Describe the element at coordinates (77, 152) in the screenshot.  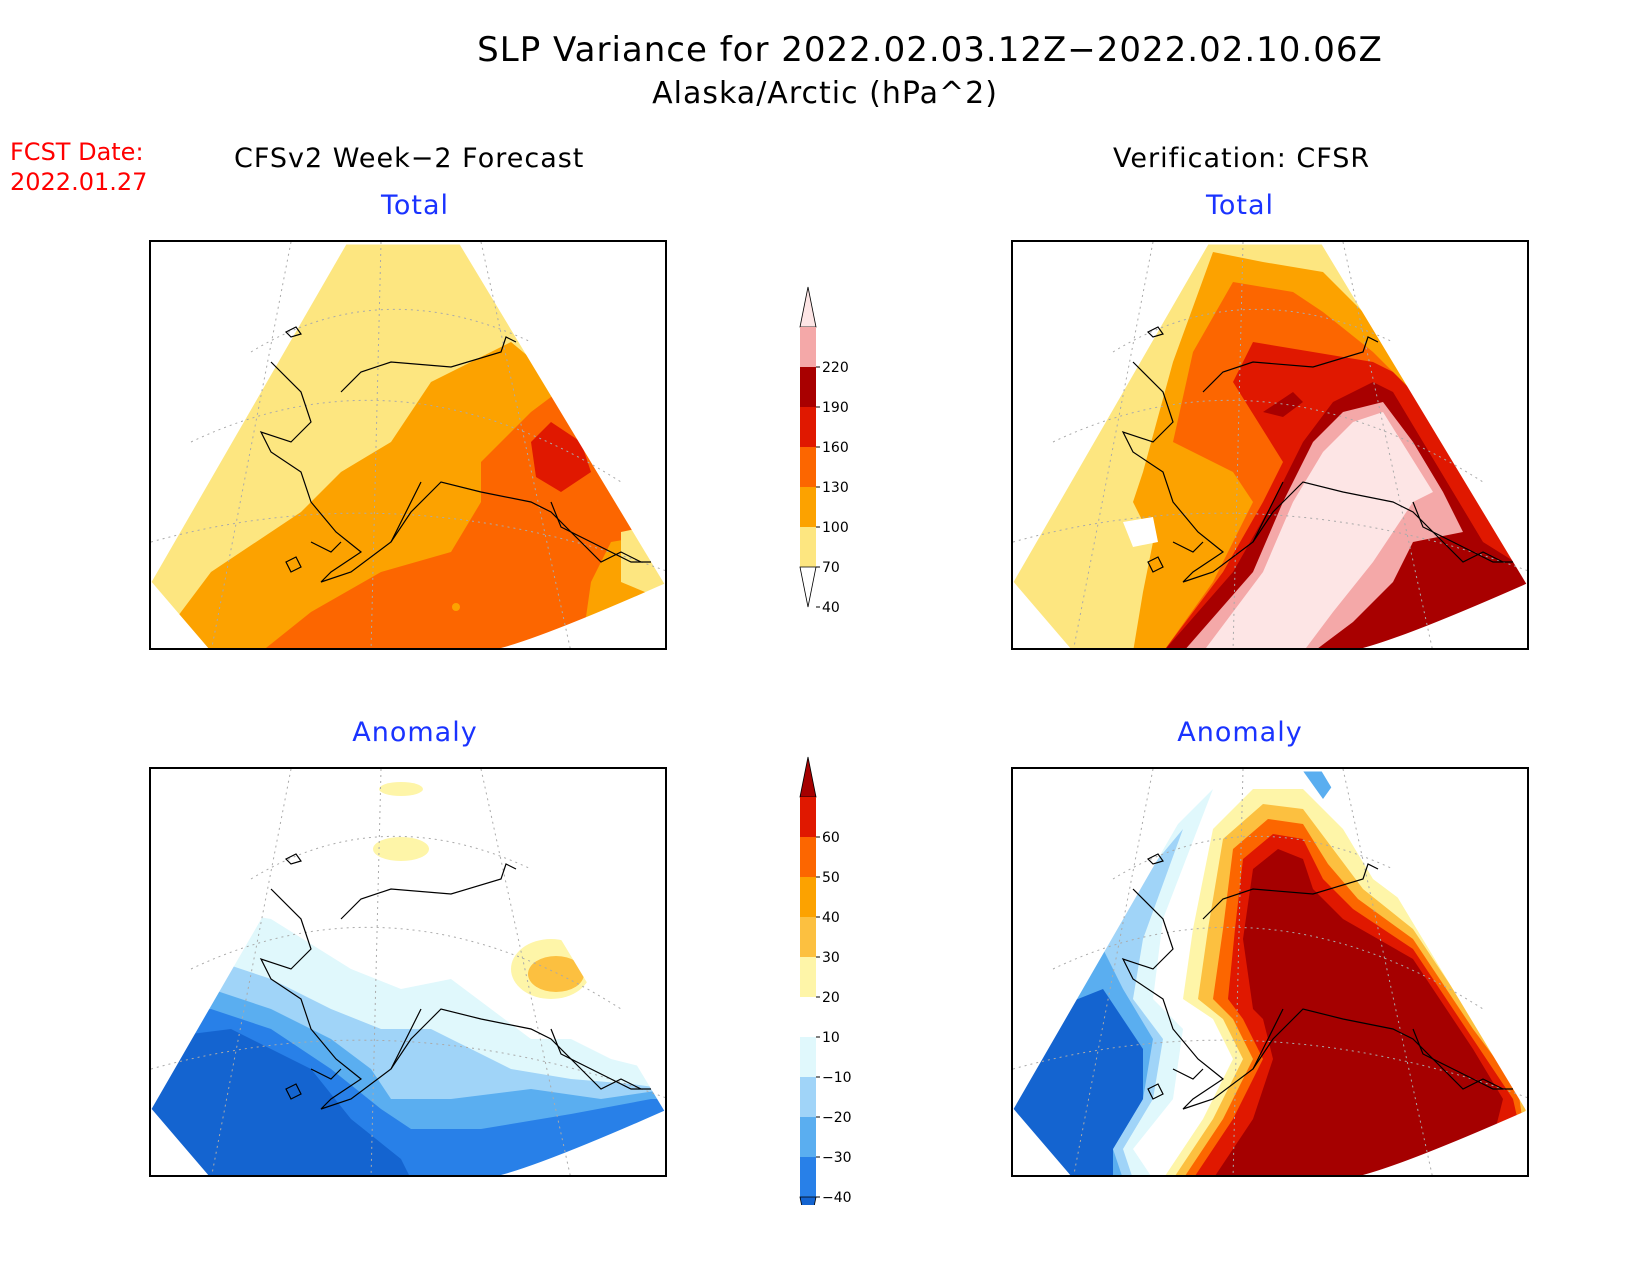
I see `fcst-date-label: FCST Date:` at that location.